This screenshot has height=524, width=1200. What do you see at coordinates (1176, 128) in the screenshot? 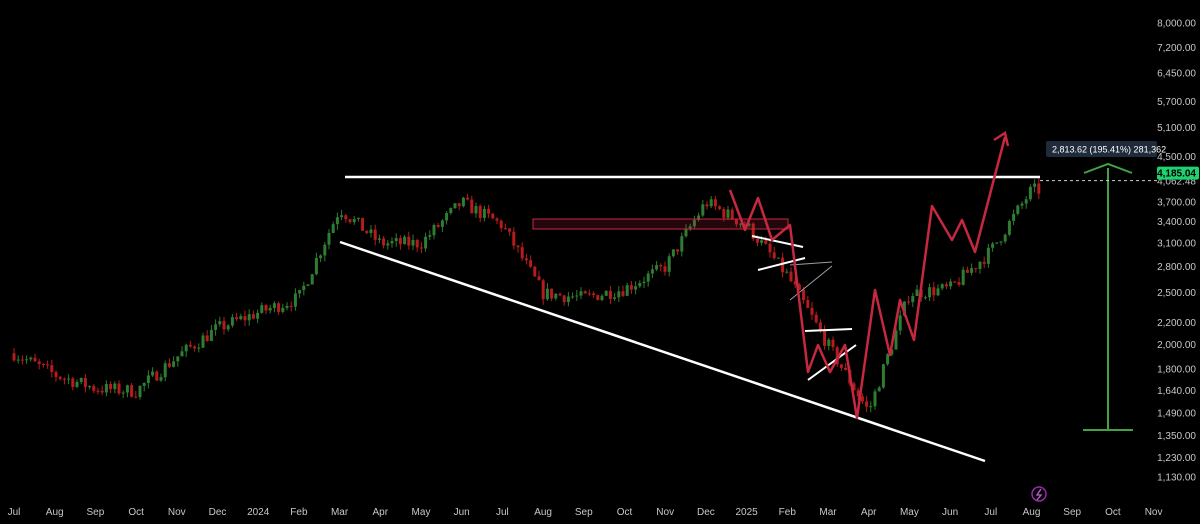
I see `y-tick-label: 5,100.00` at bounding box center [1176, 128].